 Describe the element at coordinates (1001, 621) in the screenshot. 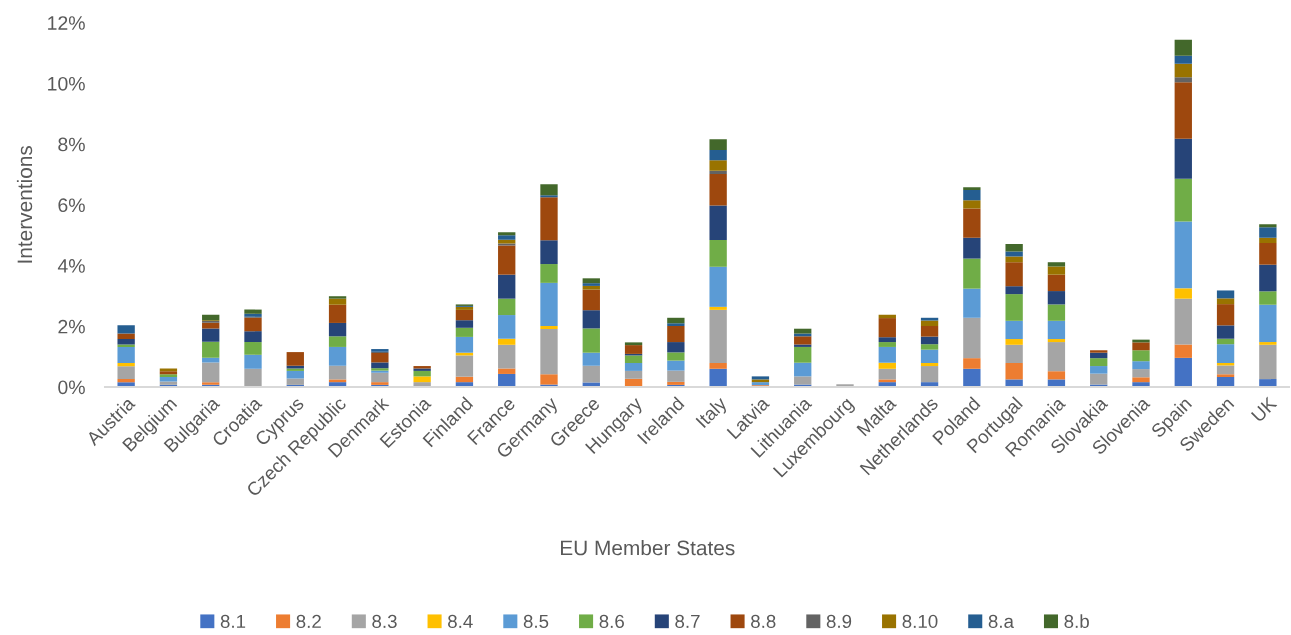

I see `legend-label: 8.a` at that location.